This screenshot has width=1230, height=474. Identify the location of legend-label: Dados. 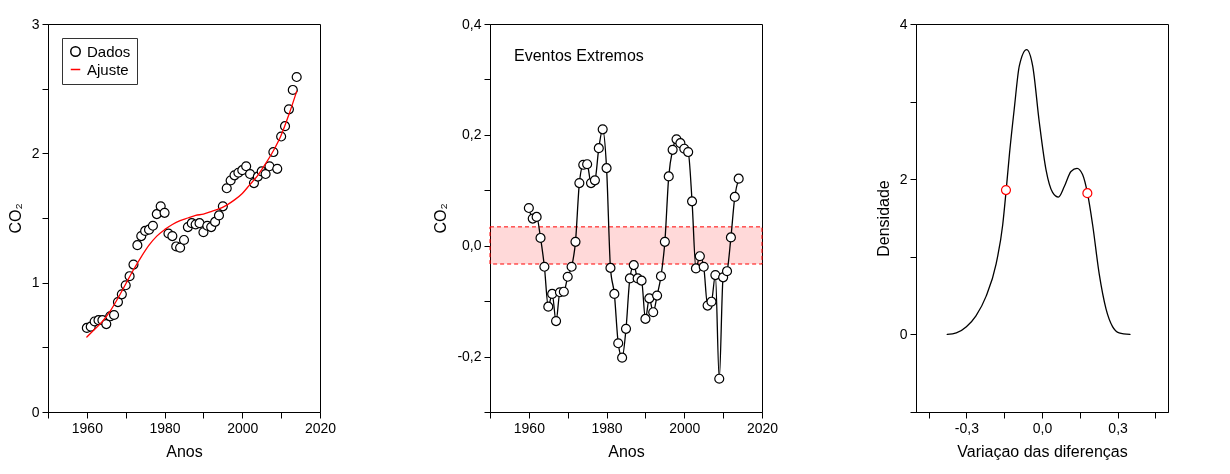
(109, 51).